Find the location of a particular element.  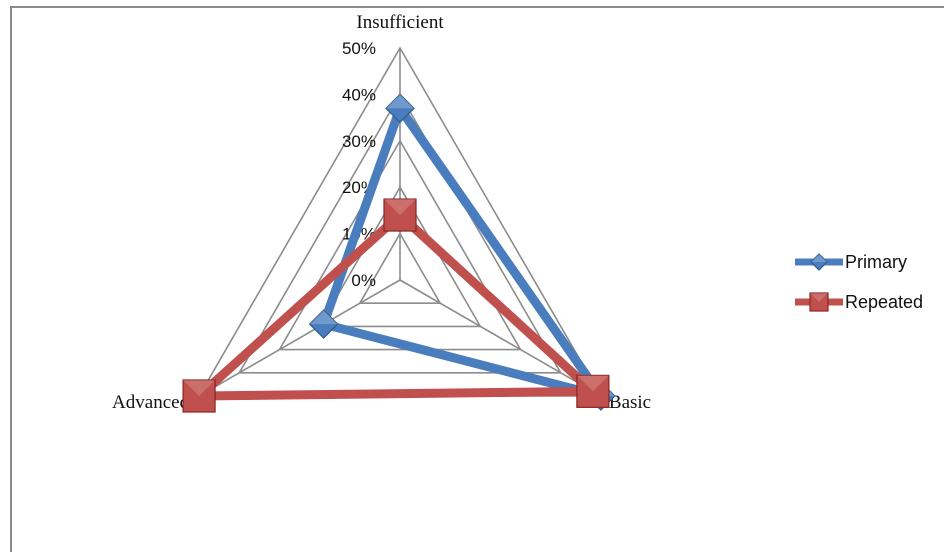

tick-label: 0% is located at coordinates (363, 280).